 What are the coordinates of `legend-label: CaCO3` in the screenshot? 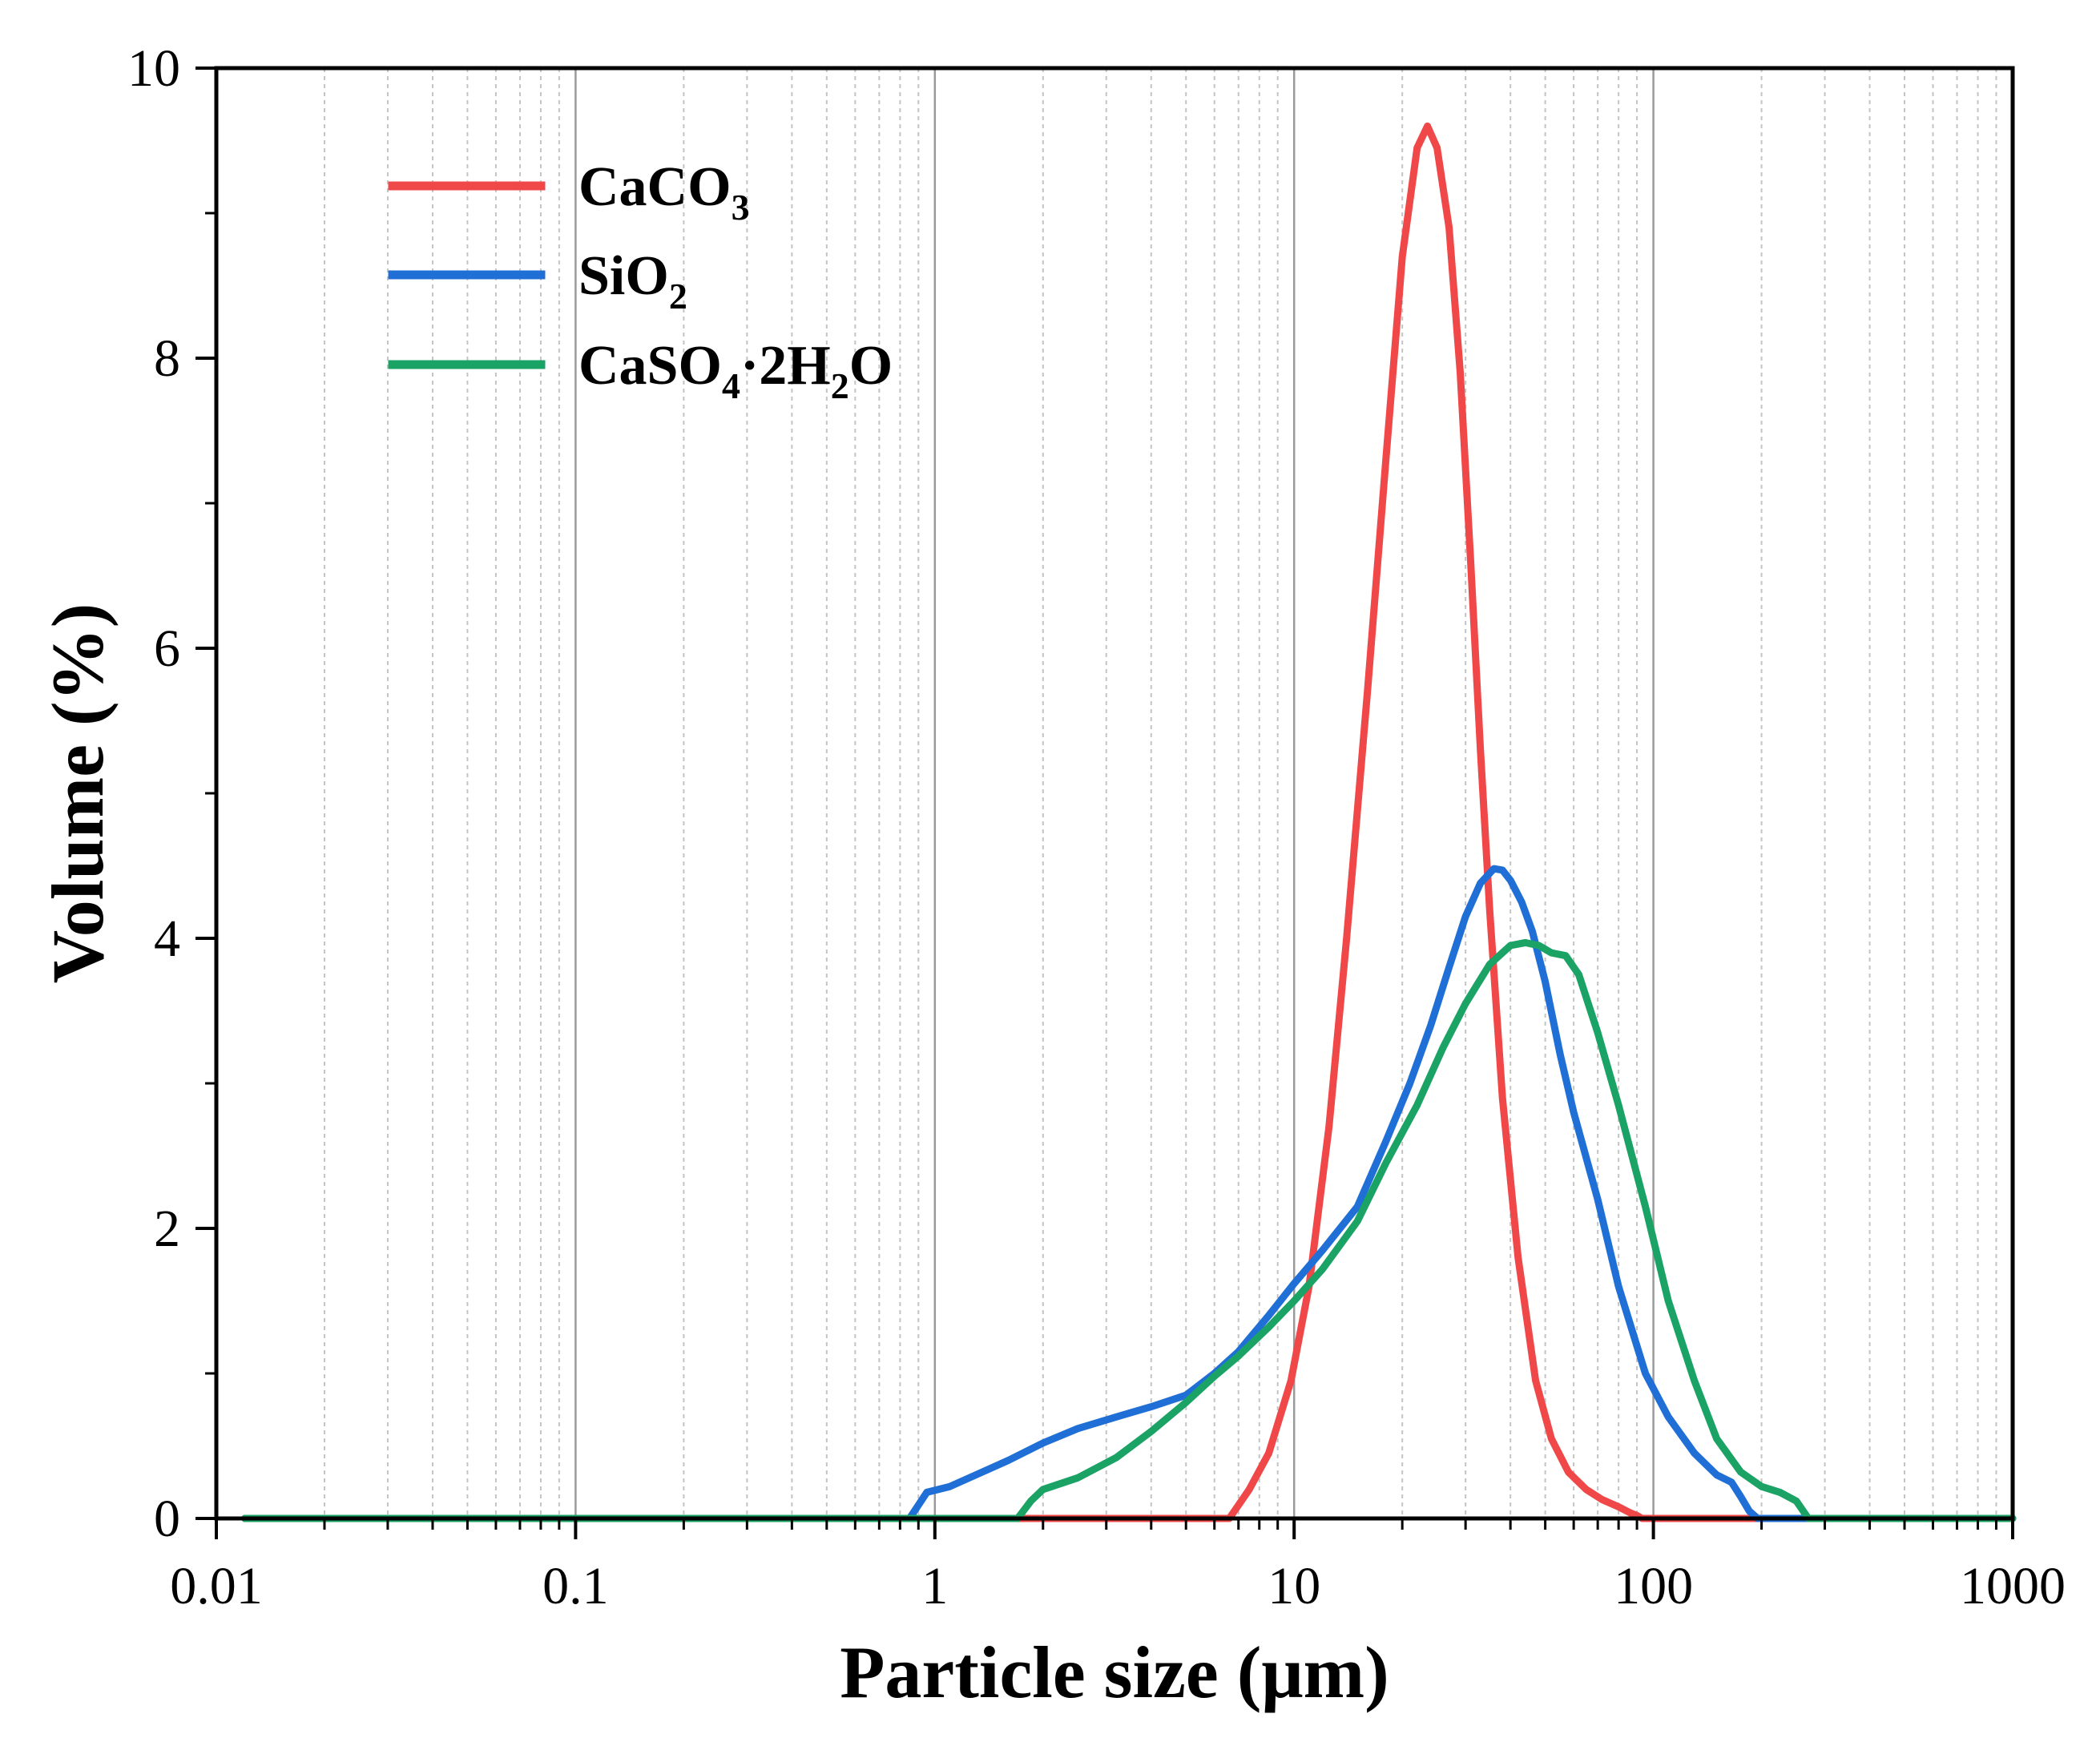 It's located at (664, 192).